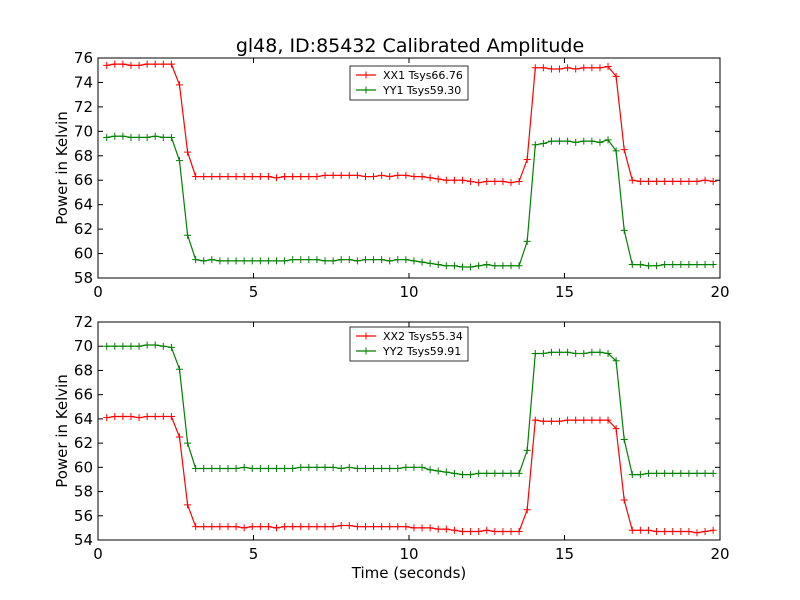  What do you see at coordinates (719, 554) in the screenshot?
I see `x-tick-label: 20` at bounding box center [719, 554].